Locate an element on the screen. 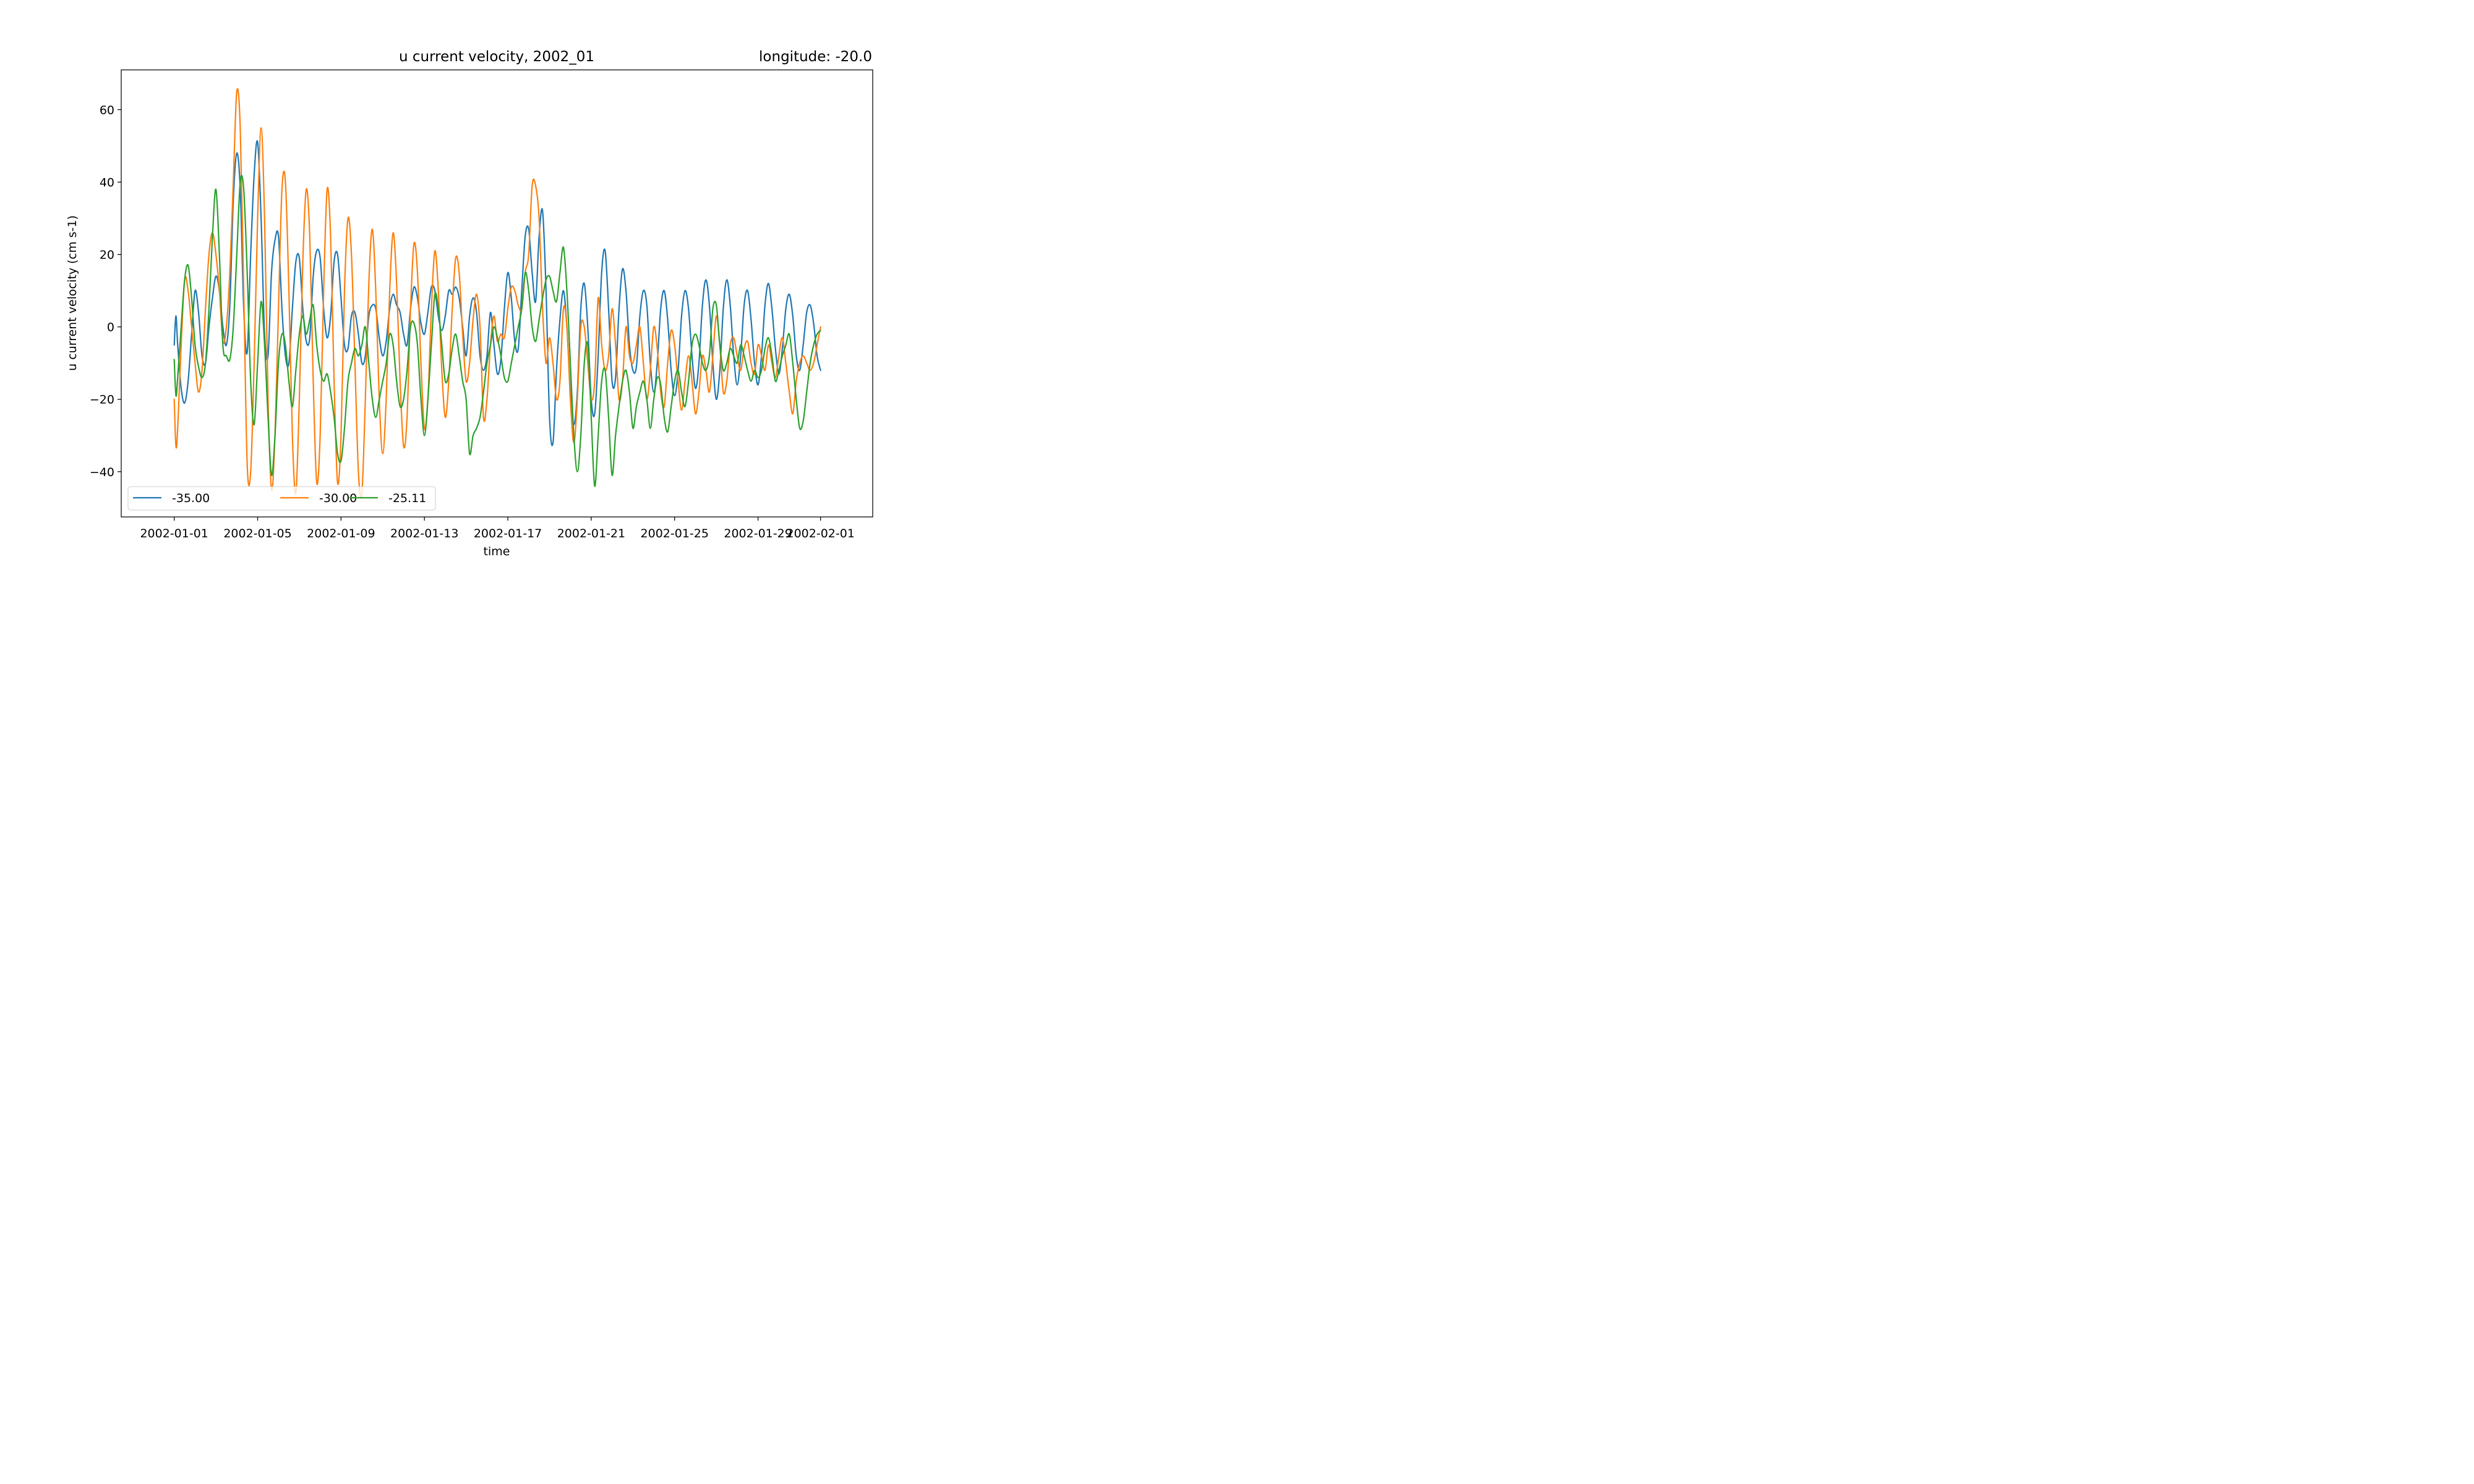 This screenshot has width=2474, height=1484. y-tick-label: 0 is located at coordinates (110, 328).